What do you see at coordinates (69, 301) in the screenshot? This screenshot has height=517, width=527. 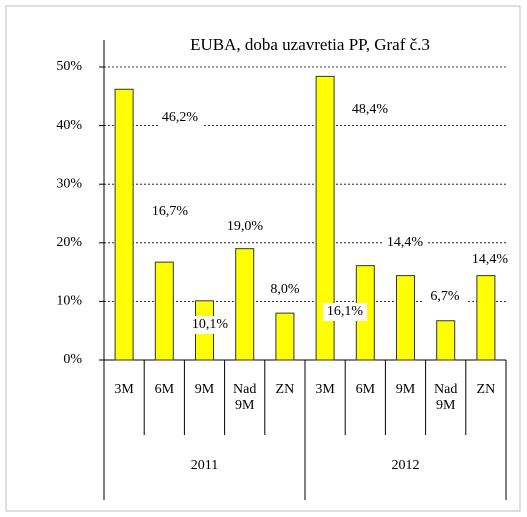 I see `y-tick-label: 10%` at bounding box center [69, 301].